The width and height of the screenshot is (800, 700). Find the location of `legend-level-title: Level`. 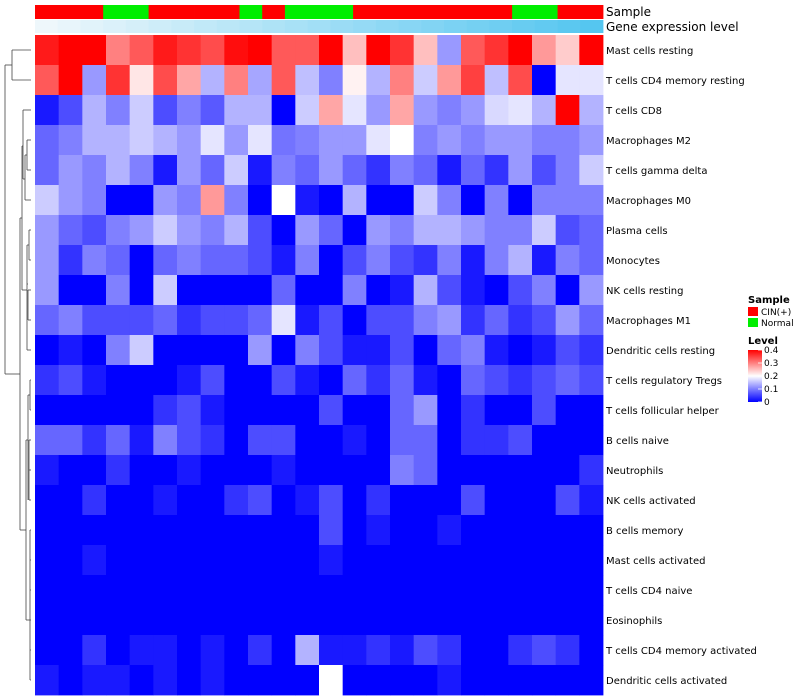

legend-level-title: Level is located at coordinates (763, 341).